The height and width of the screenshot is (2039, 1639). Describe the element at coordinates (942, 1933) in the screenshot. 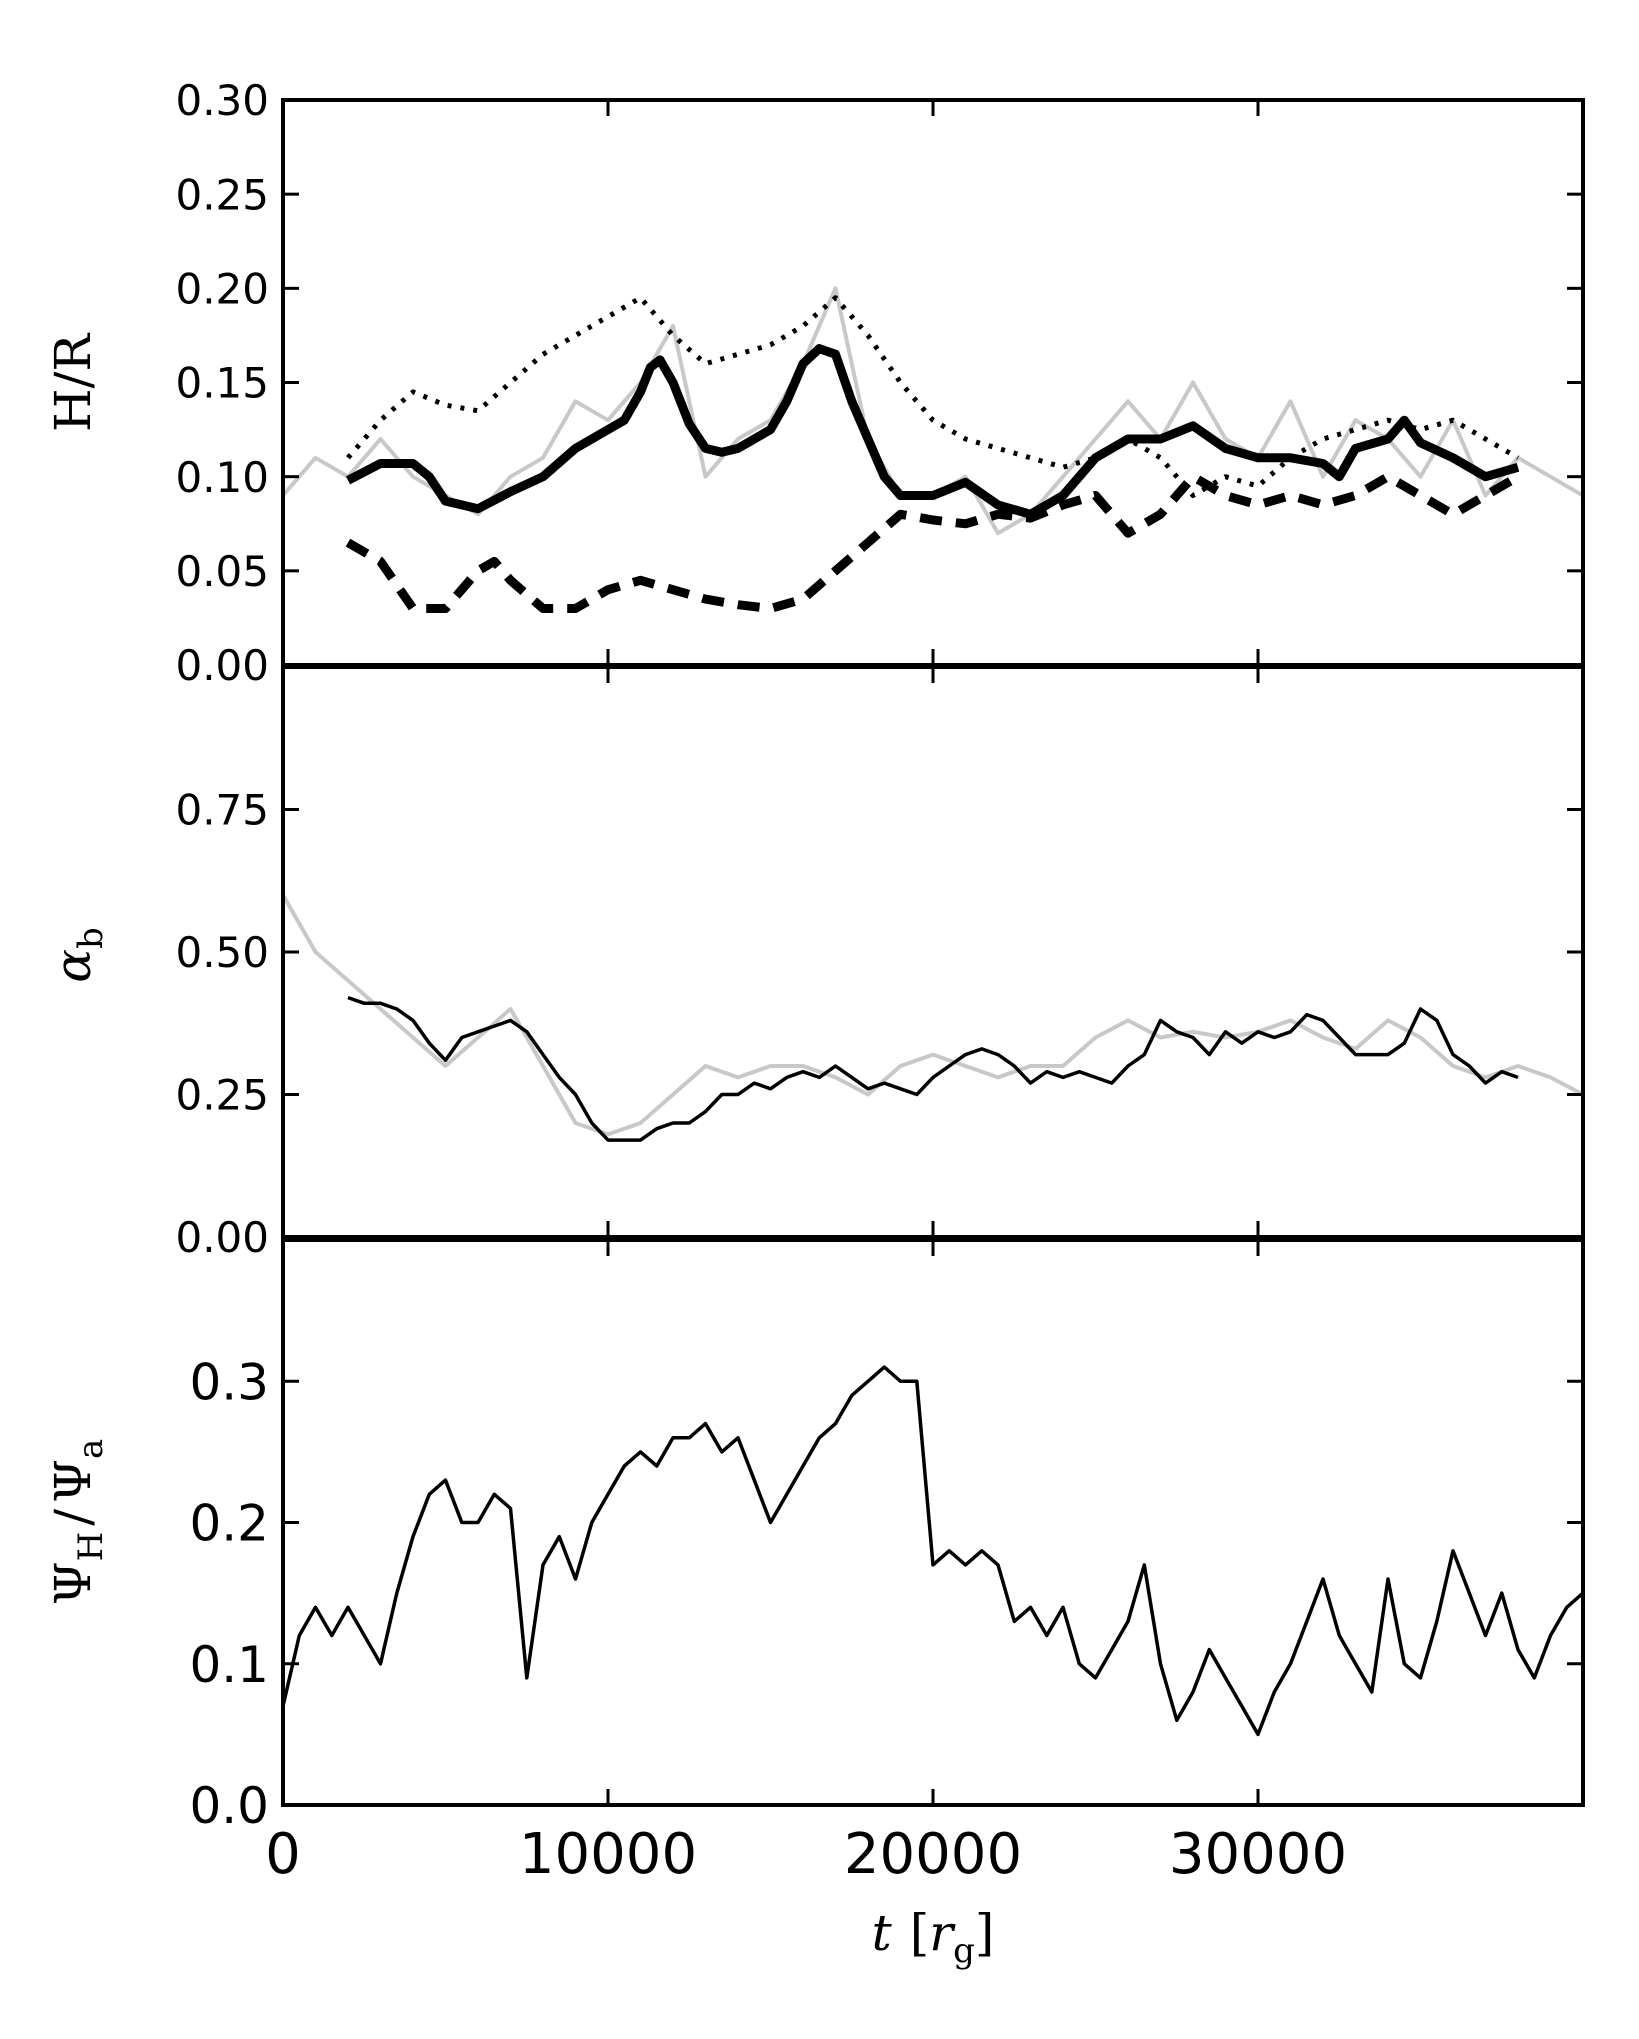

I see `x-axis-label-r: r` at that location.